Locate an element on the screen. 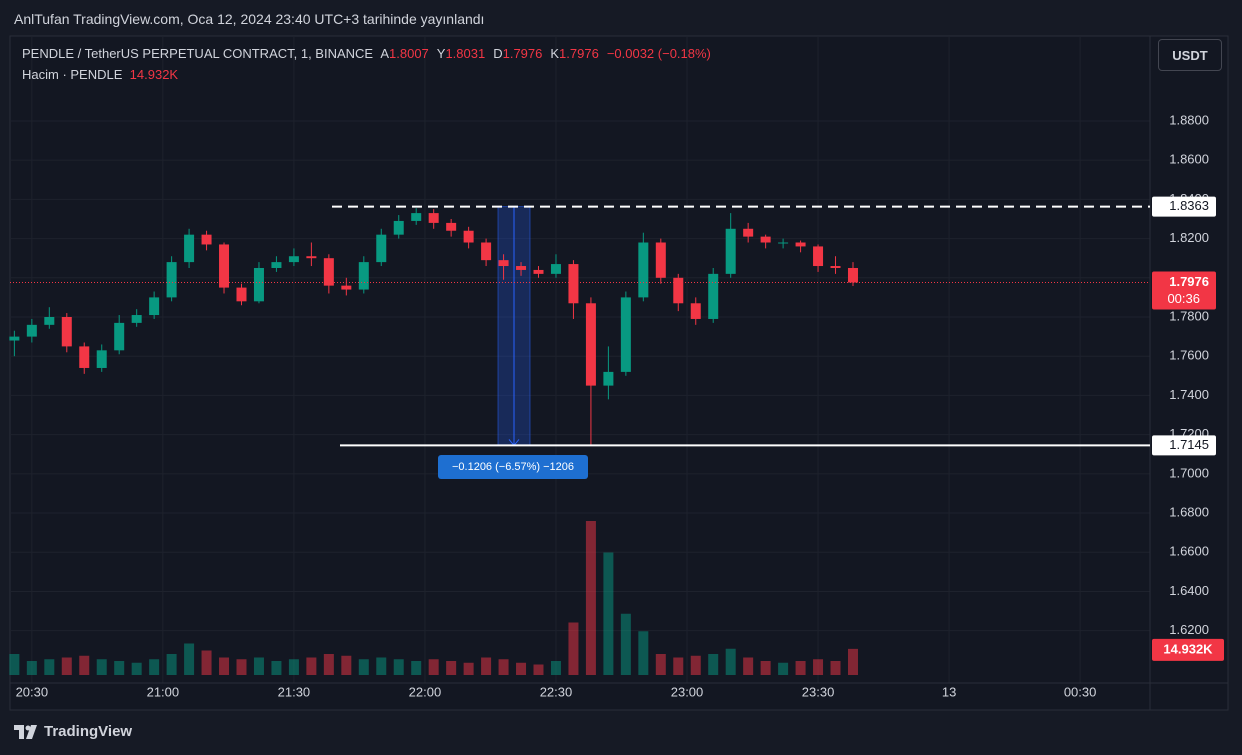 This screenshot has height=755, width=1242. change: −0.0032 (−0.18%) is located at coordinates (658, 53).